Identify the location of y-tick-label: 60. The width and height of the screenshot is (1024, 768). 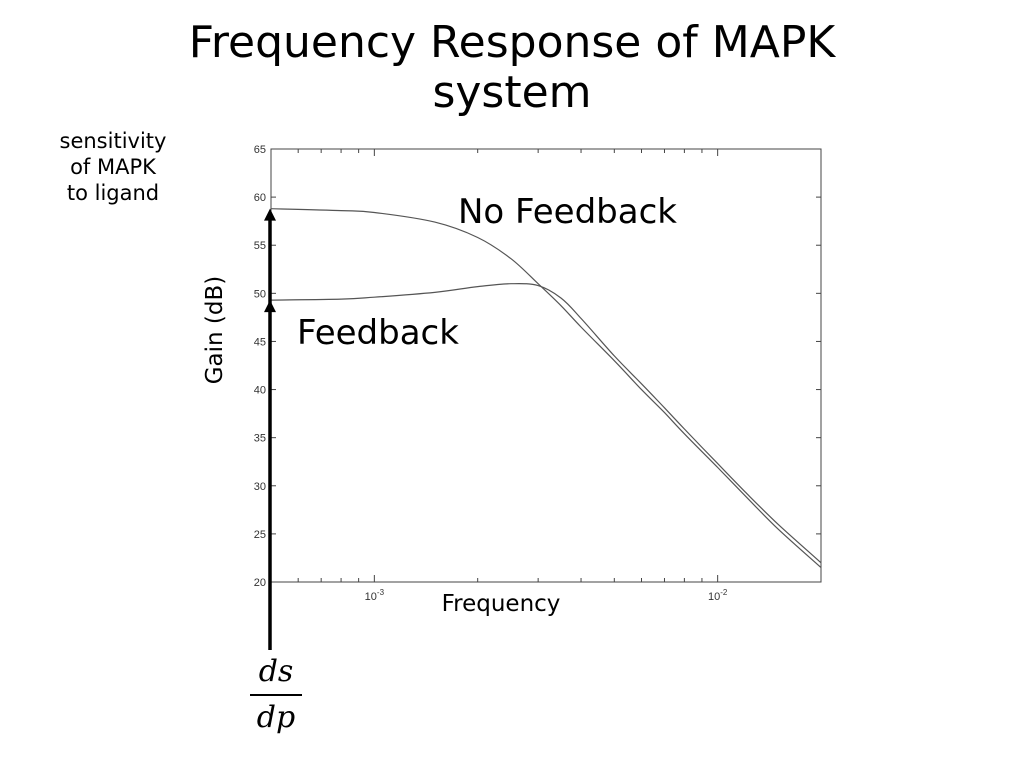
(260, 198).